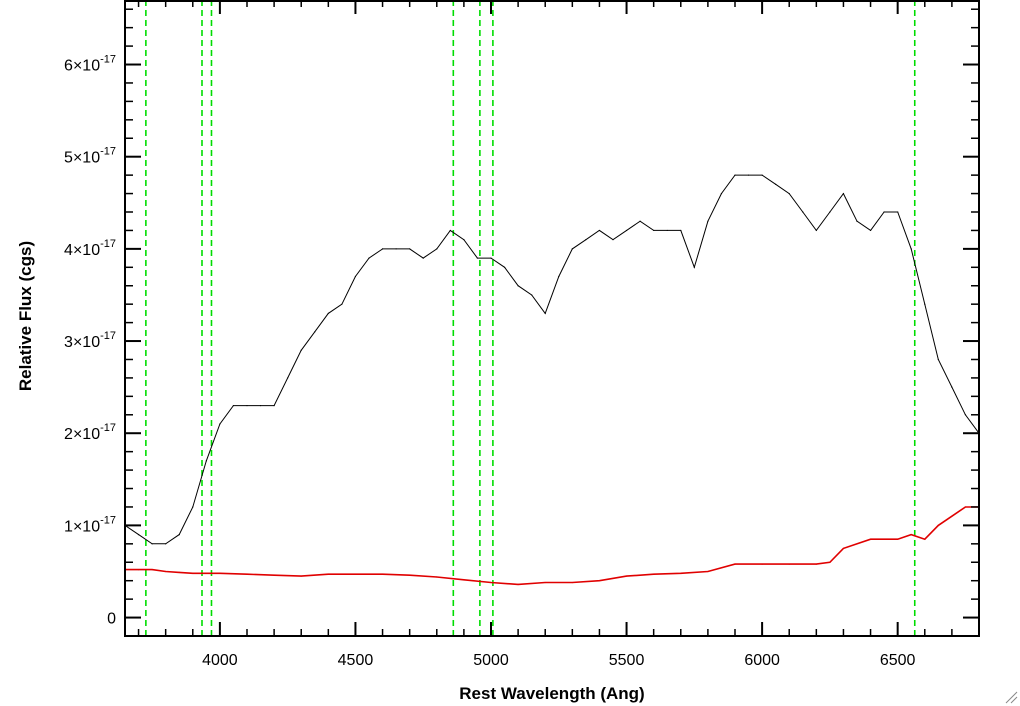  What do you see at coordinates (898, 660) in the screenshot?
I see `x-tick-label: 6500` at bounding box center [898, 660].